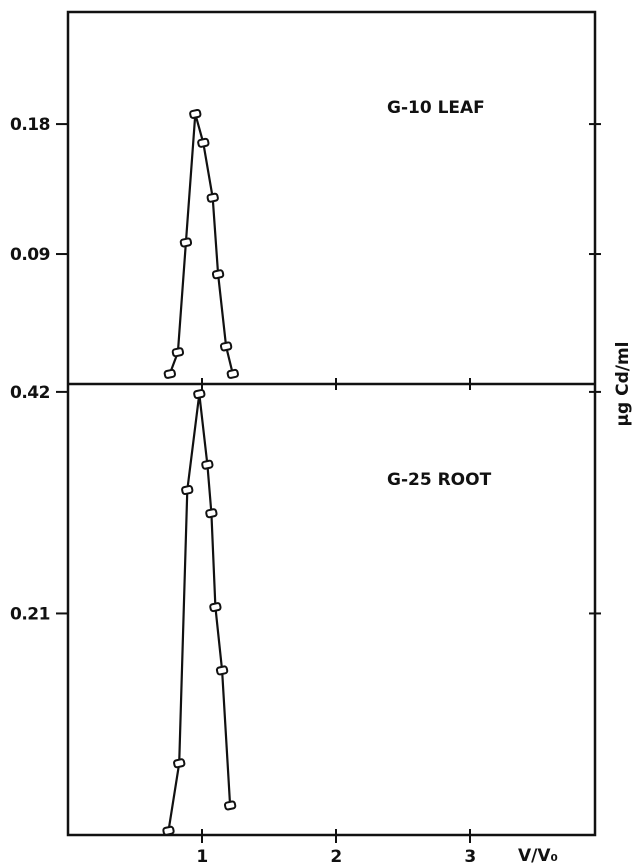 The width and height of the screenshot is (637, 868). Describe the element at coordinates (335, 857) in the screenshot. I see `x-tick-label-1: 2` at that location.